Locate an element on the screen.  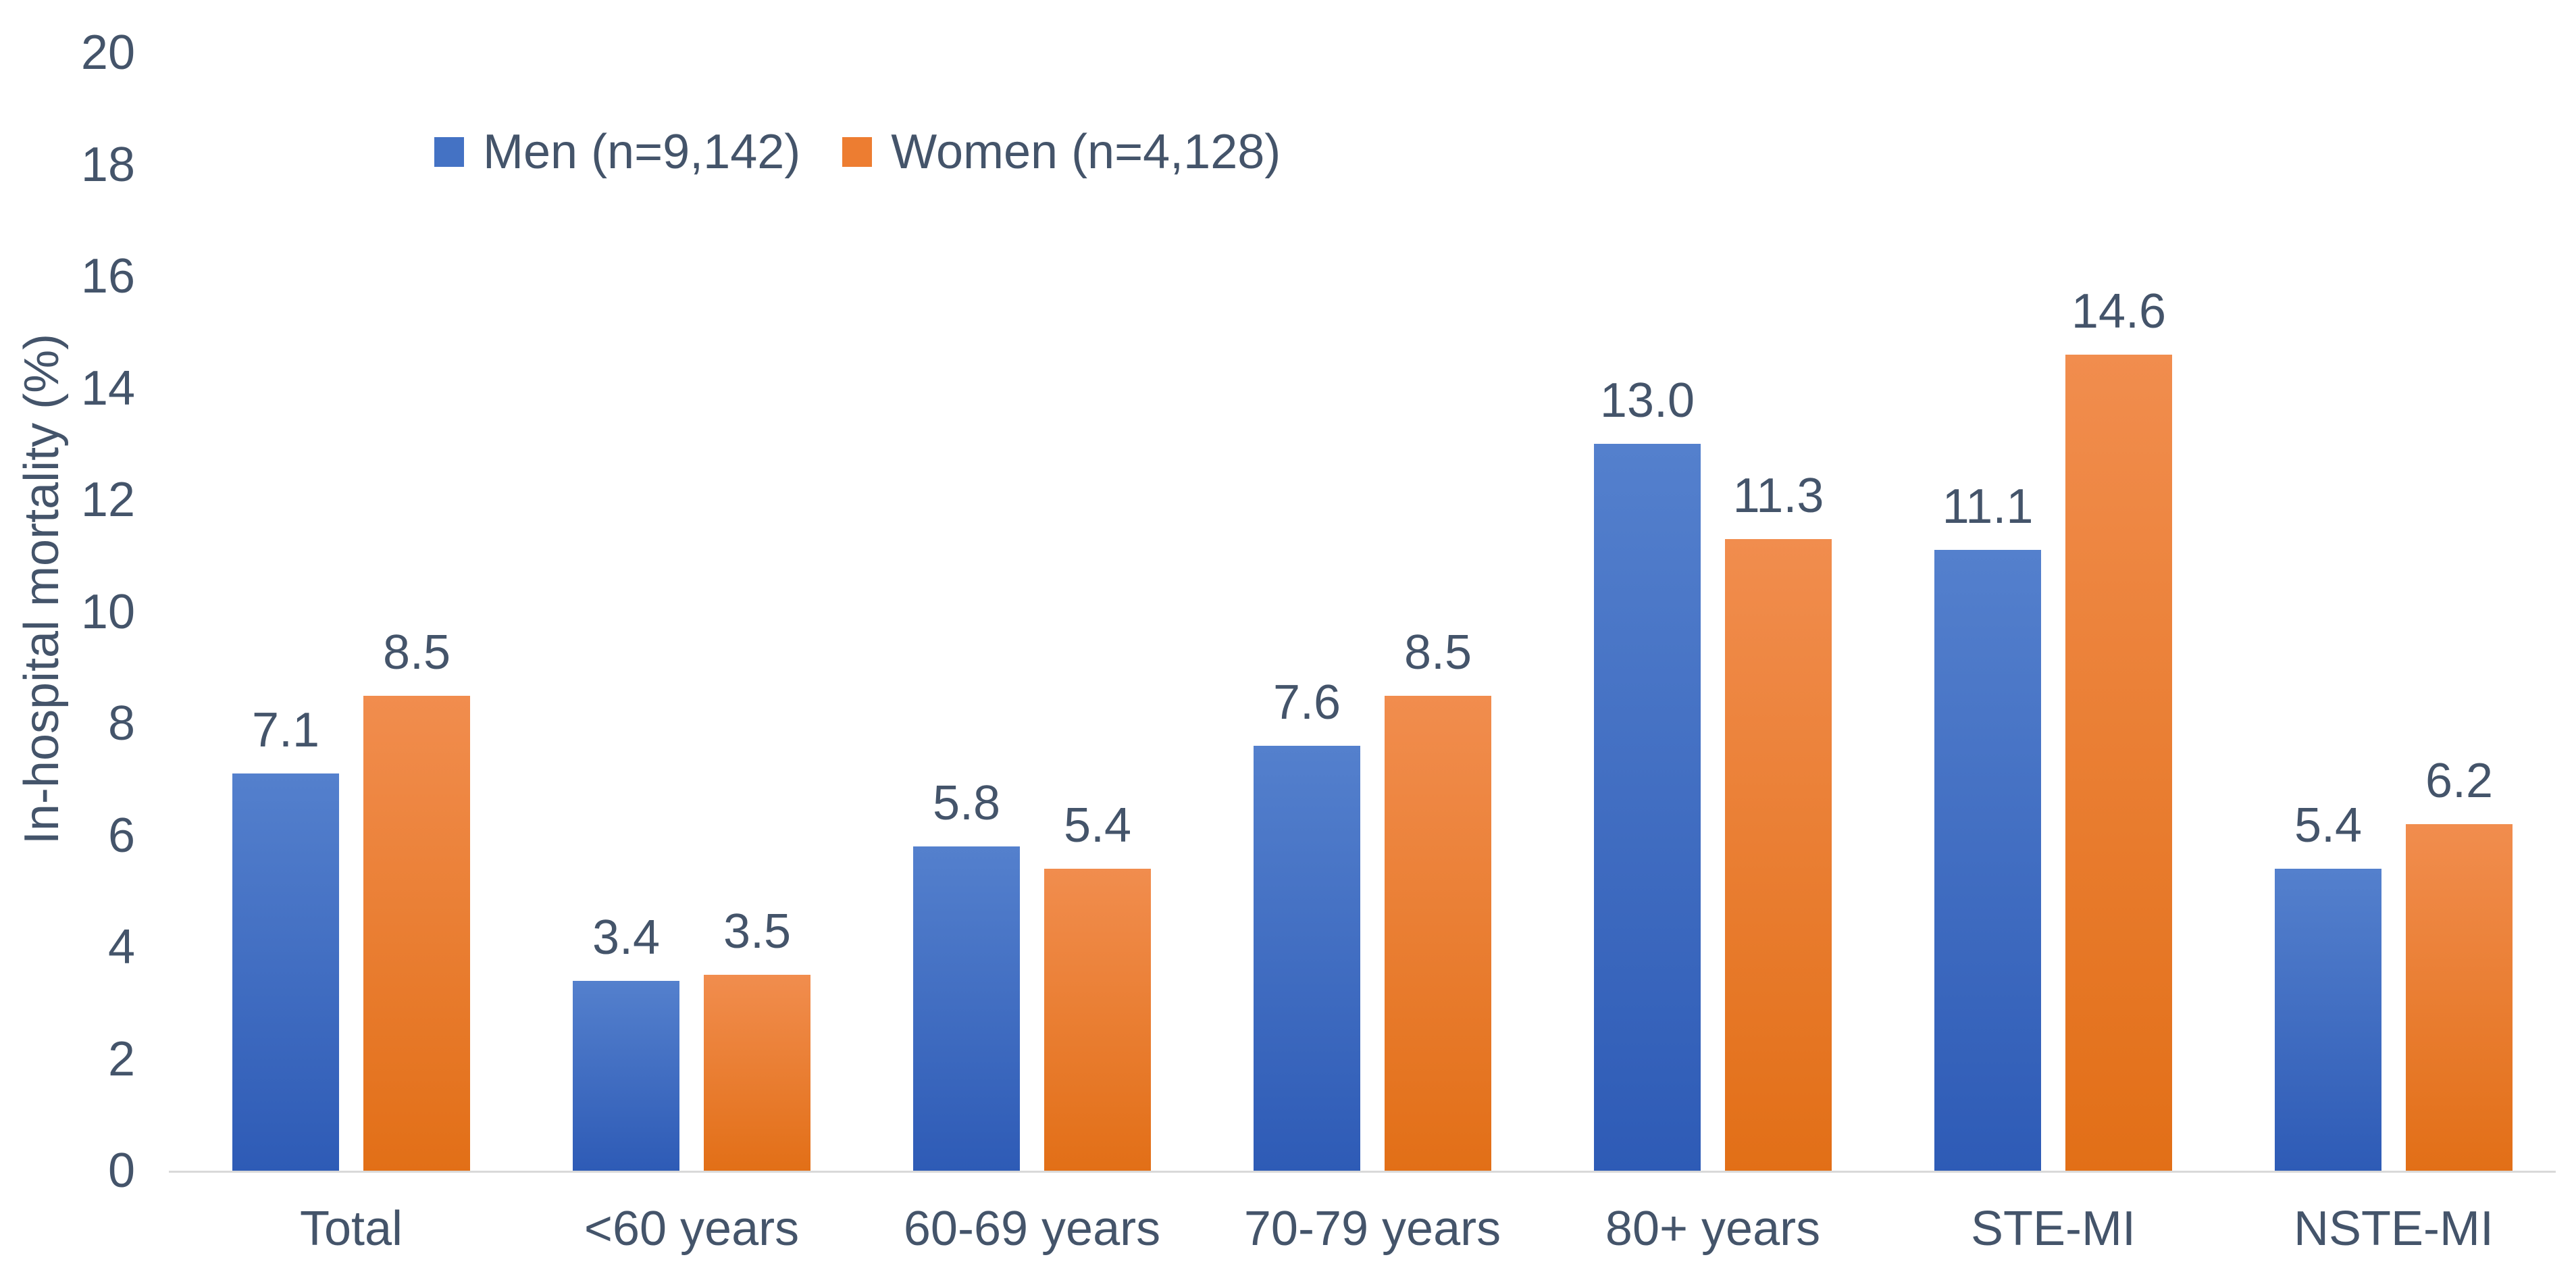
legend-label-men: Men (n=9,142) is located at coordinates (642, 152).